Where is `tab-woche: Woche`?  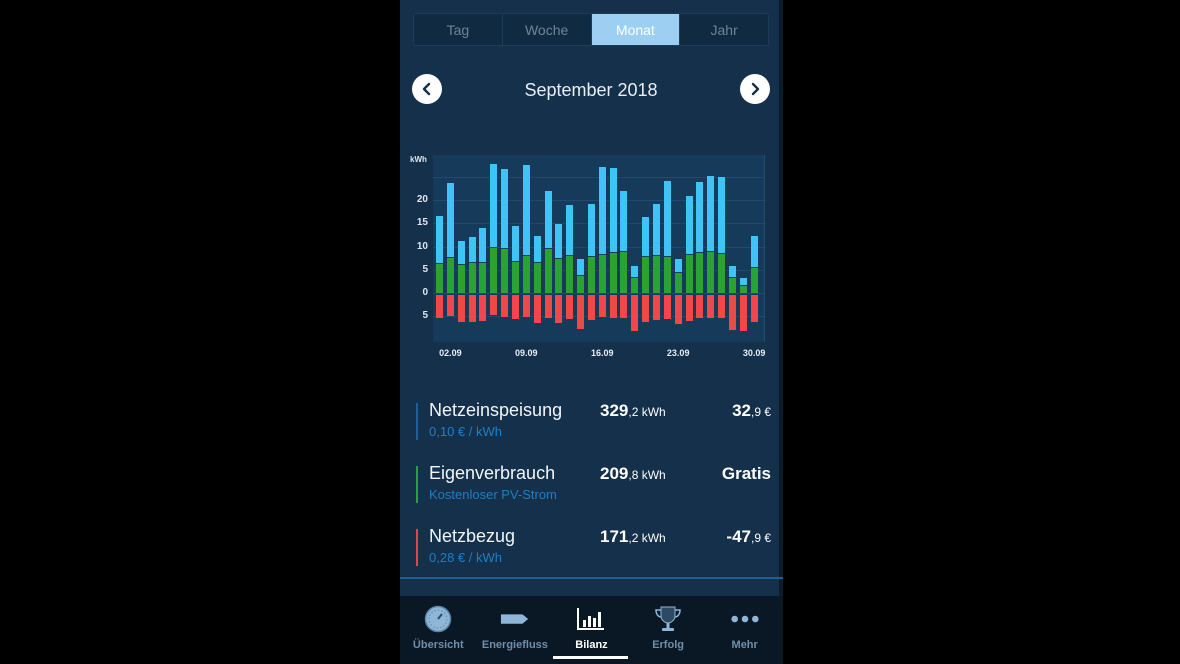
tab-woche: Woche is located at coordinates (547, 29).